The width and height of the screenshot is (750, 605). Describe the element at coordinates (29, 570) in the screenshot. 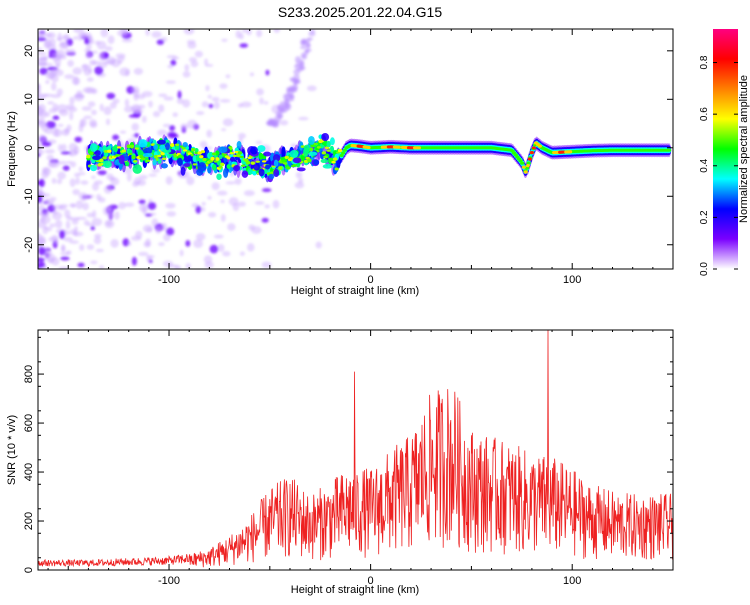

I see `snr-y-tick-label: 0` at that location.